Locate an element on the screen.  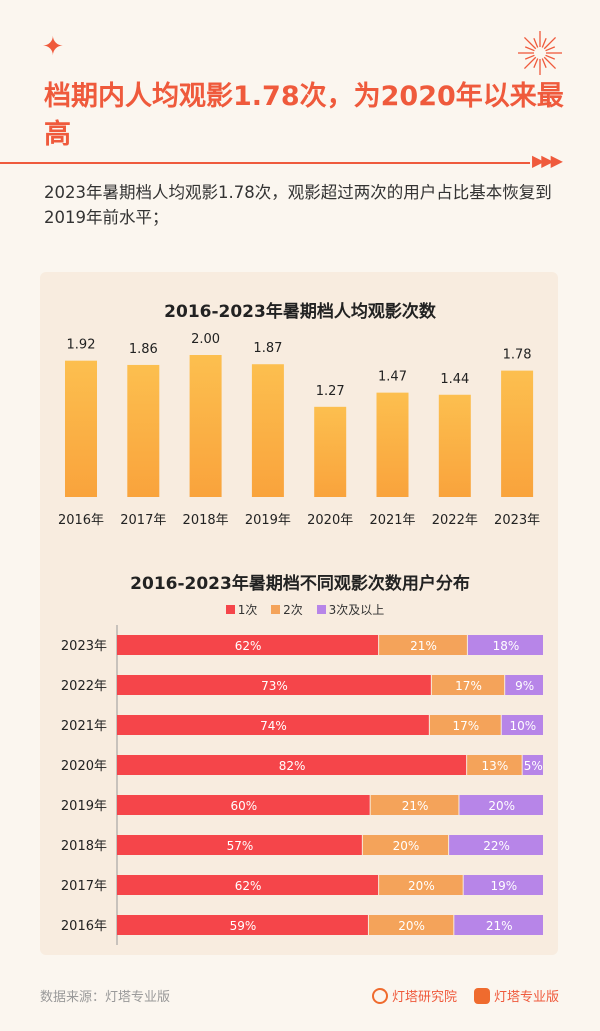
data-label: 1.86 is located at coordinates (143, 349).